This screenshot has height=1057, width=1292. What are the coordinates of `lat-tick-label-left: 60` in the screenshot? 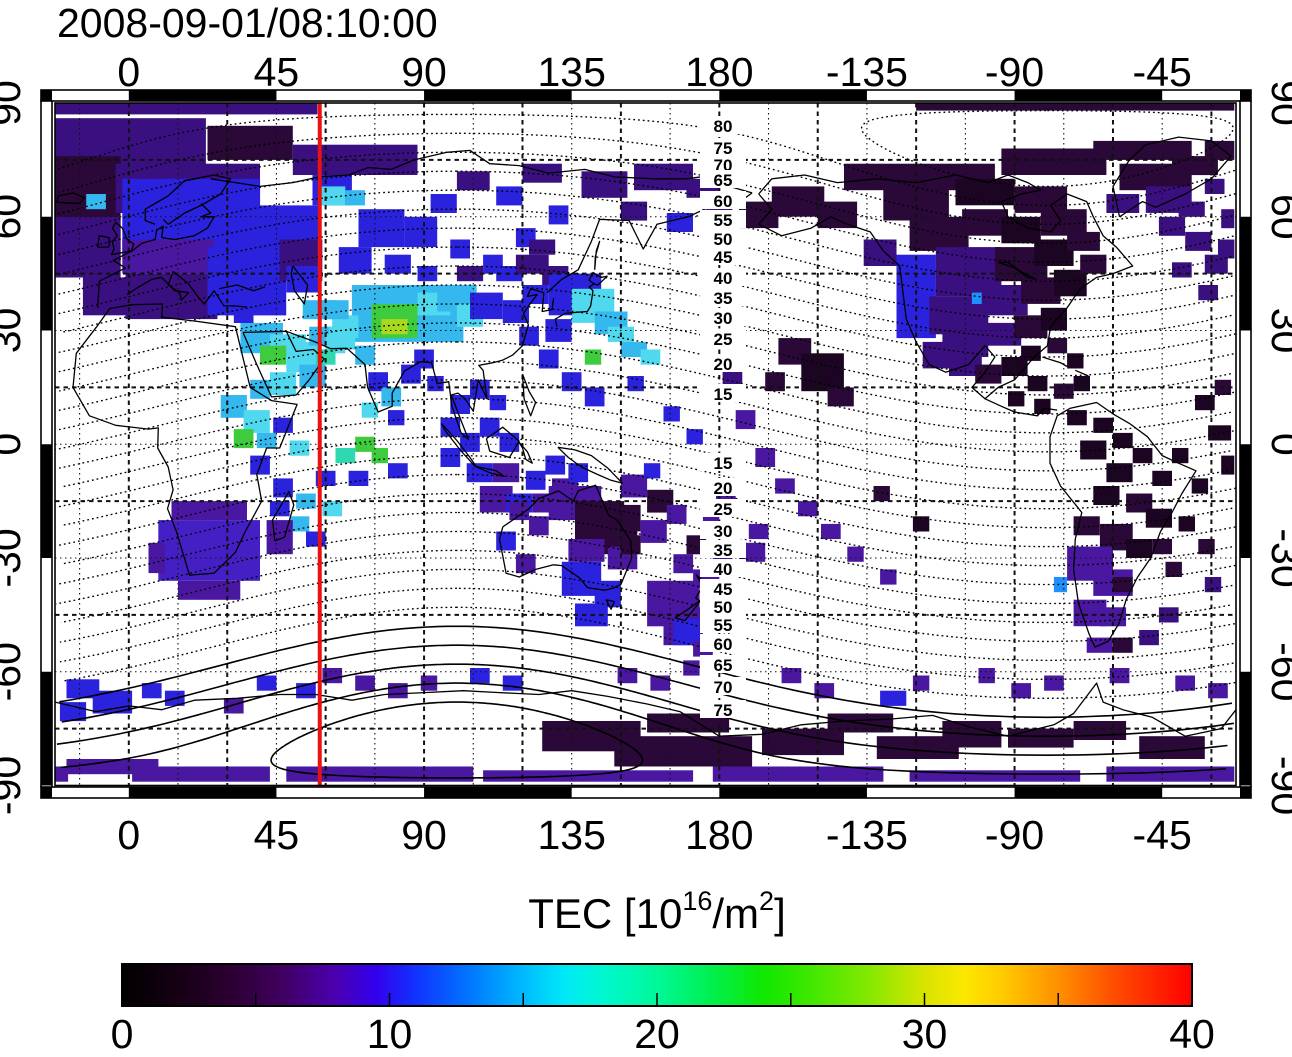 It's located at (14, 217).